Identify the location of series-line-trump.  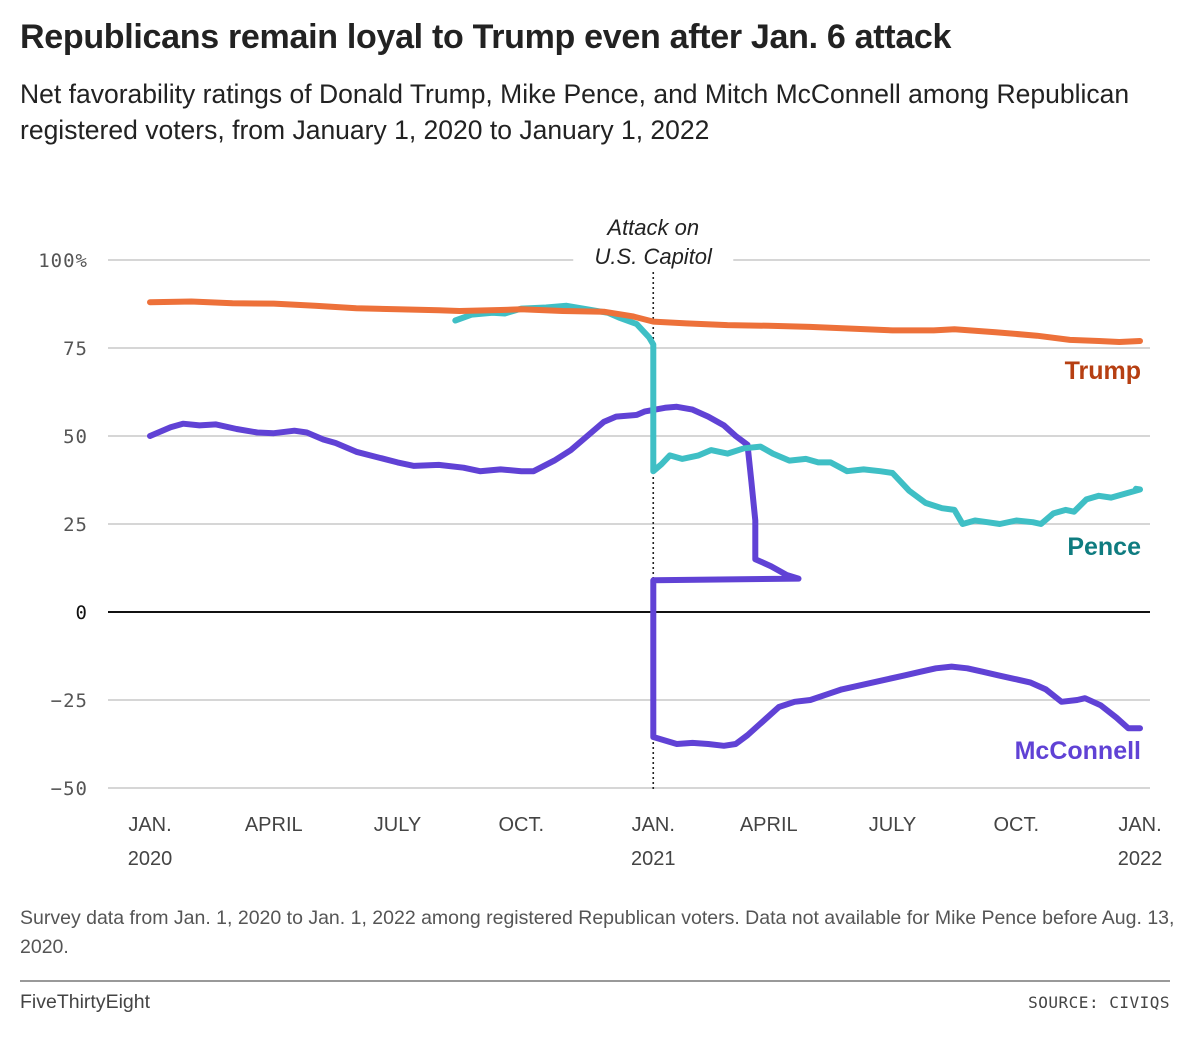
(645, 321).